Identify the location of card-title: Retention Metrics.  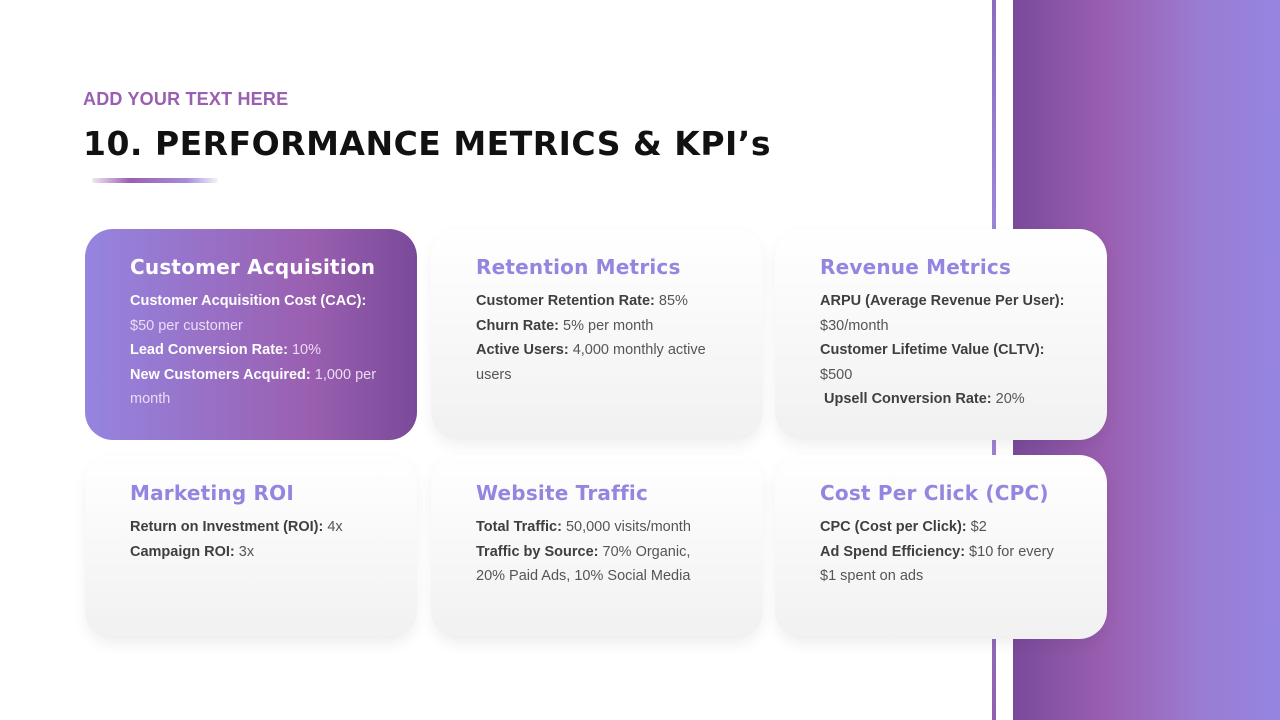
(578, 267).